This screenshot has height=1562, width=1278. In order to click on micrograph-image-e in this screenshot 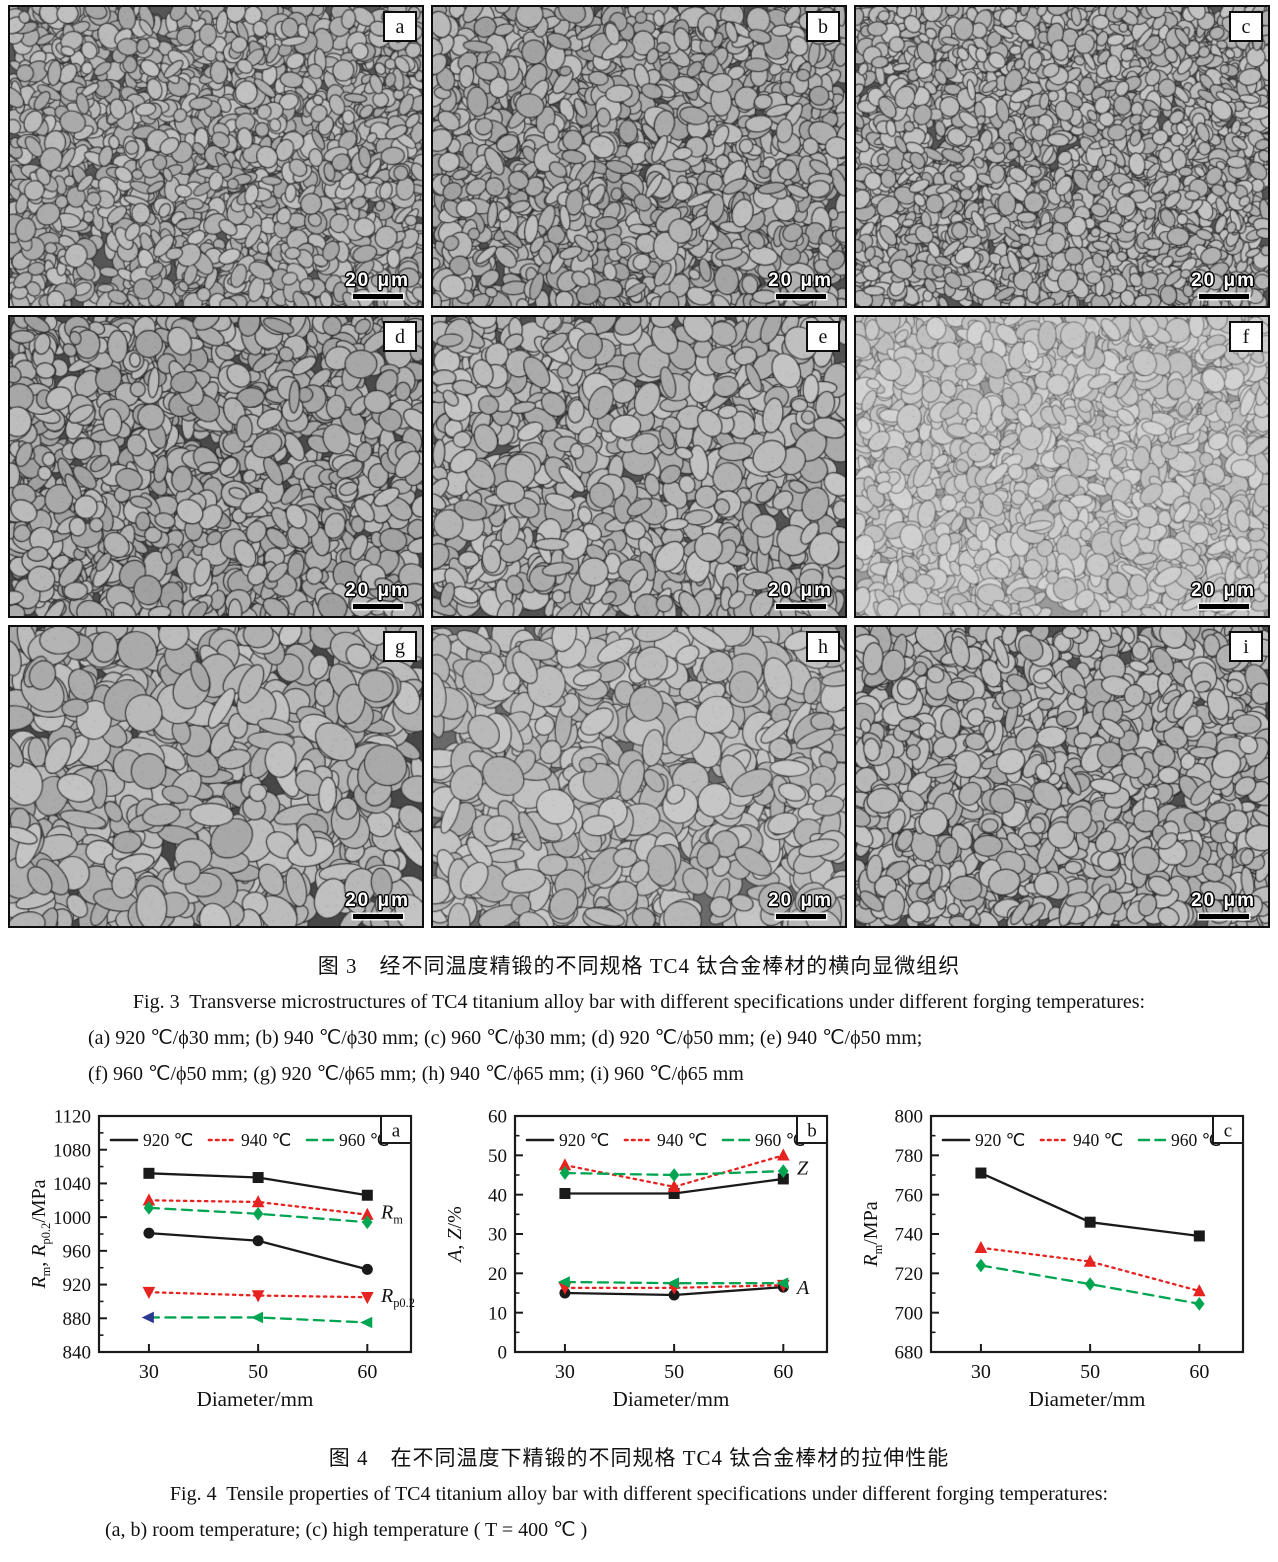, I will do `click(639, 466)`.